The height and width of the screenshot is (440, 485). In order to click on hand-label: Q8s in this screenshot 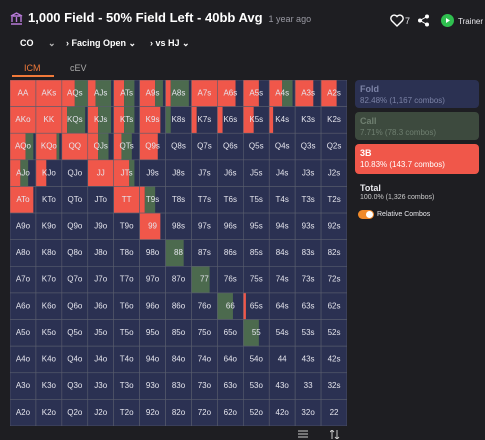, I will do `click(178, 146)`.